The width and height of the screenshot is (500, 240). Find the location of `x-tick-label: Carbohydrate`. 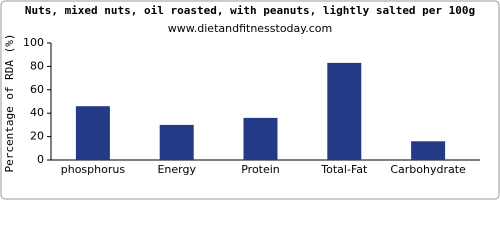

x-tick-label: Carbohydrate is located at coordinates (428, 169).